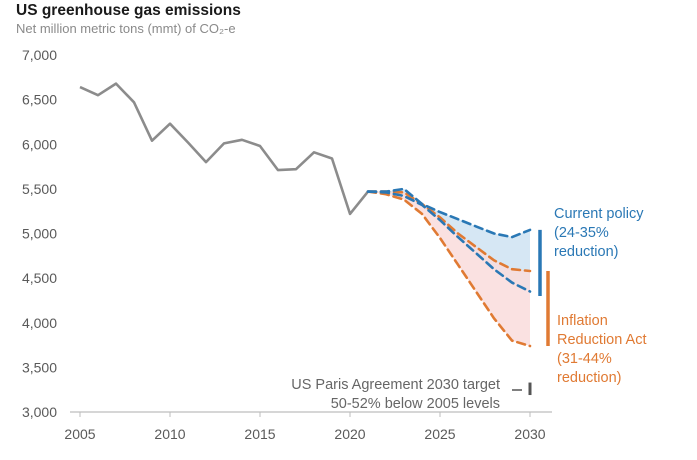  Describe the element at coordinates (39, 100) in the screenshot. I see `y-tick-label: 6,500` at that location.